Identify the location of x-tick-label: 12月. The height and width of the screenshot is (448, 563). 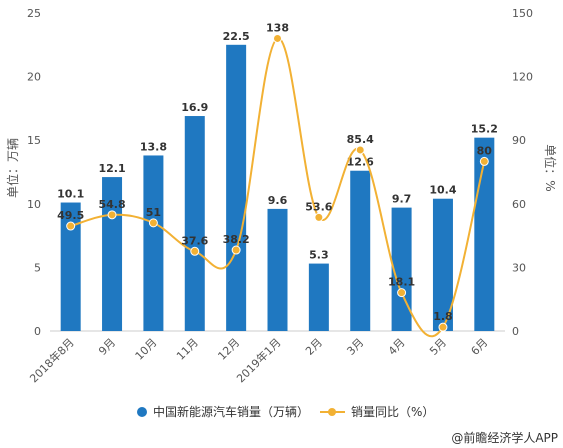
(228, 349).